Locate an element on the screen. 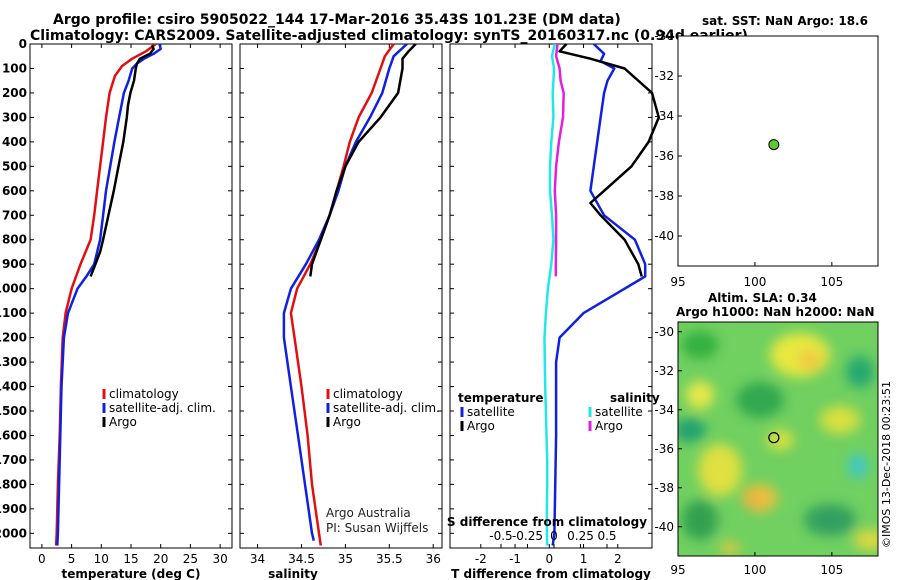 The width and height of the screenshot is (900, 580). diff-salinity-tick-label: 0.5 is located at coordinates (606, 536).